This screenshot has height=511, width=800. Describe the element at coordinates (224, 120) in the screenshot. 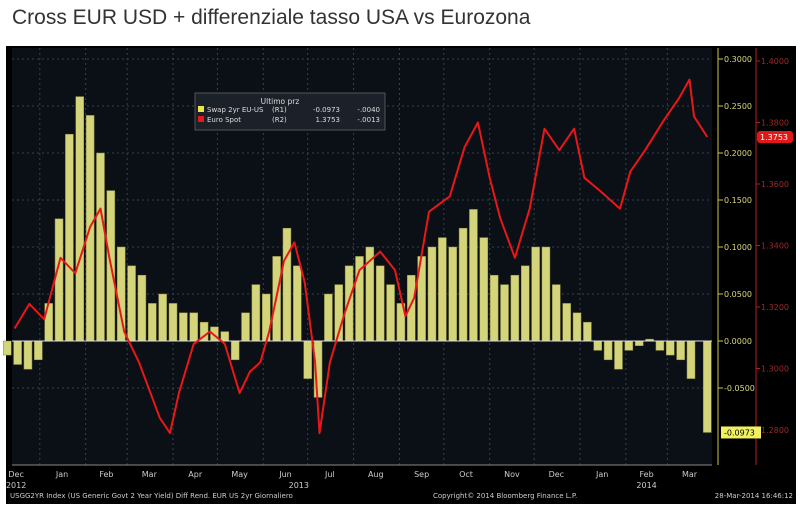

I see `legend-name: Euro Spot` at that location.